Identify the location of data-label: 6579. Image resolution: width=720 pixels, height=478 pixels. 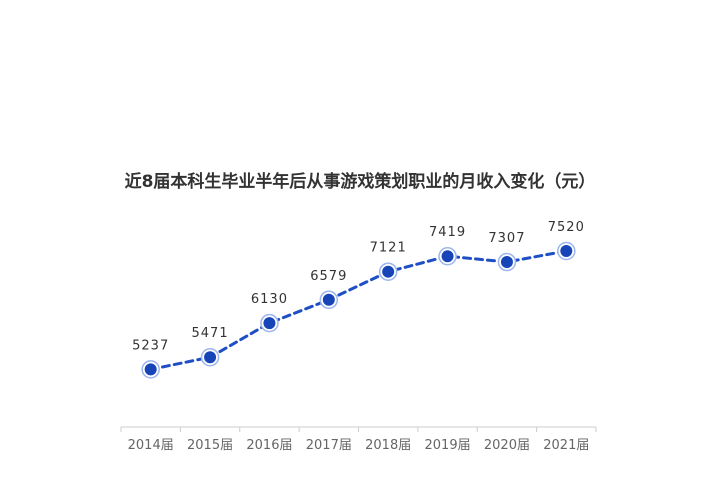
(328, 276).